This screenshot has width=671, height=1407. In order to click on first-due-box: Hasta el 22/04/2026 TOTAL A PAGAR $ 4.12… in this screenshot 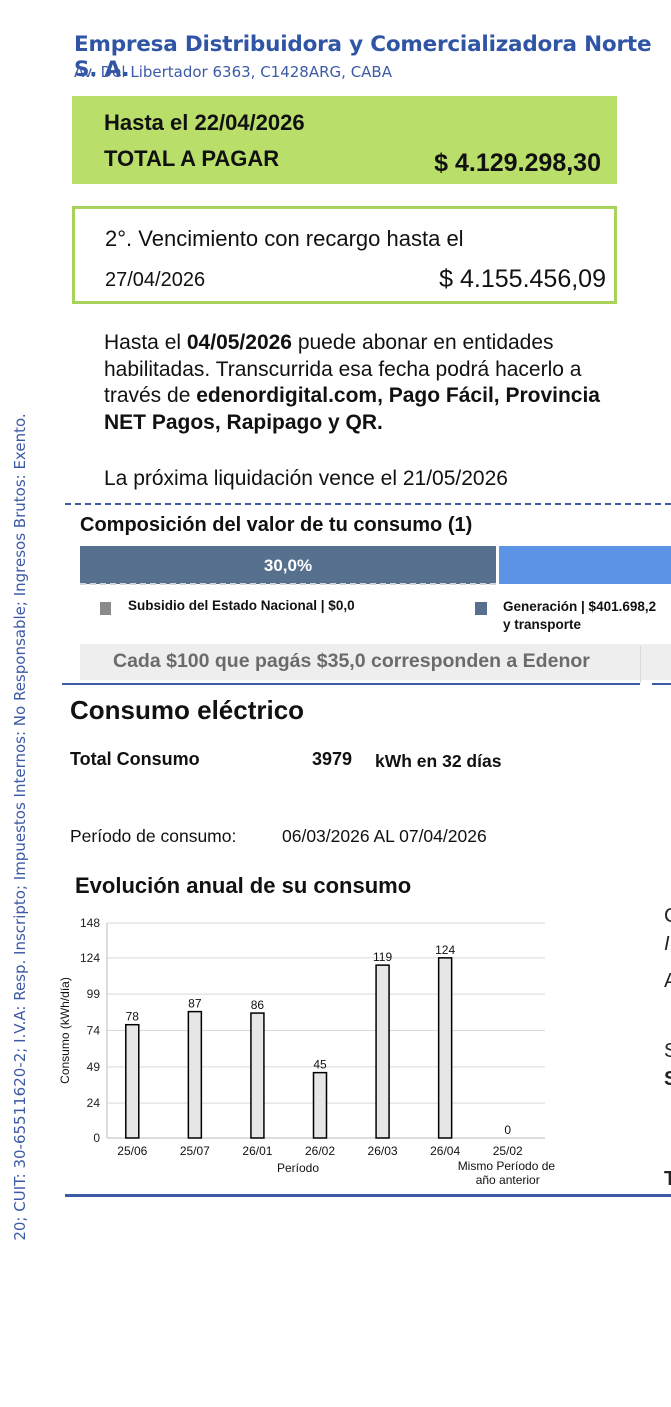, I will do `click(344, 140)`.